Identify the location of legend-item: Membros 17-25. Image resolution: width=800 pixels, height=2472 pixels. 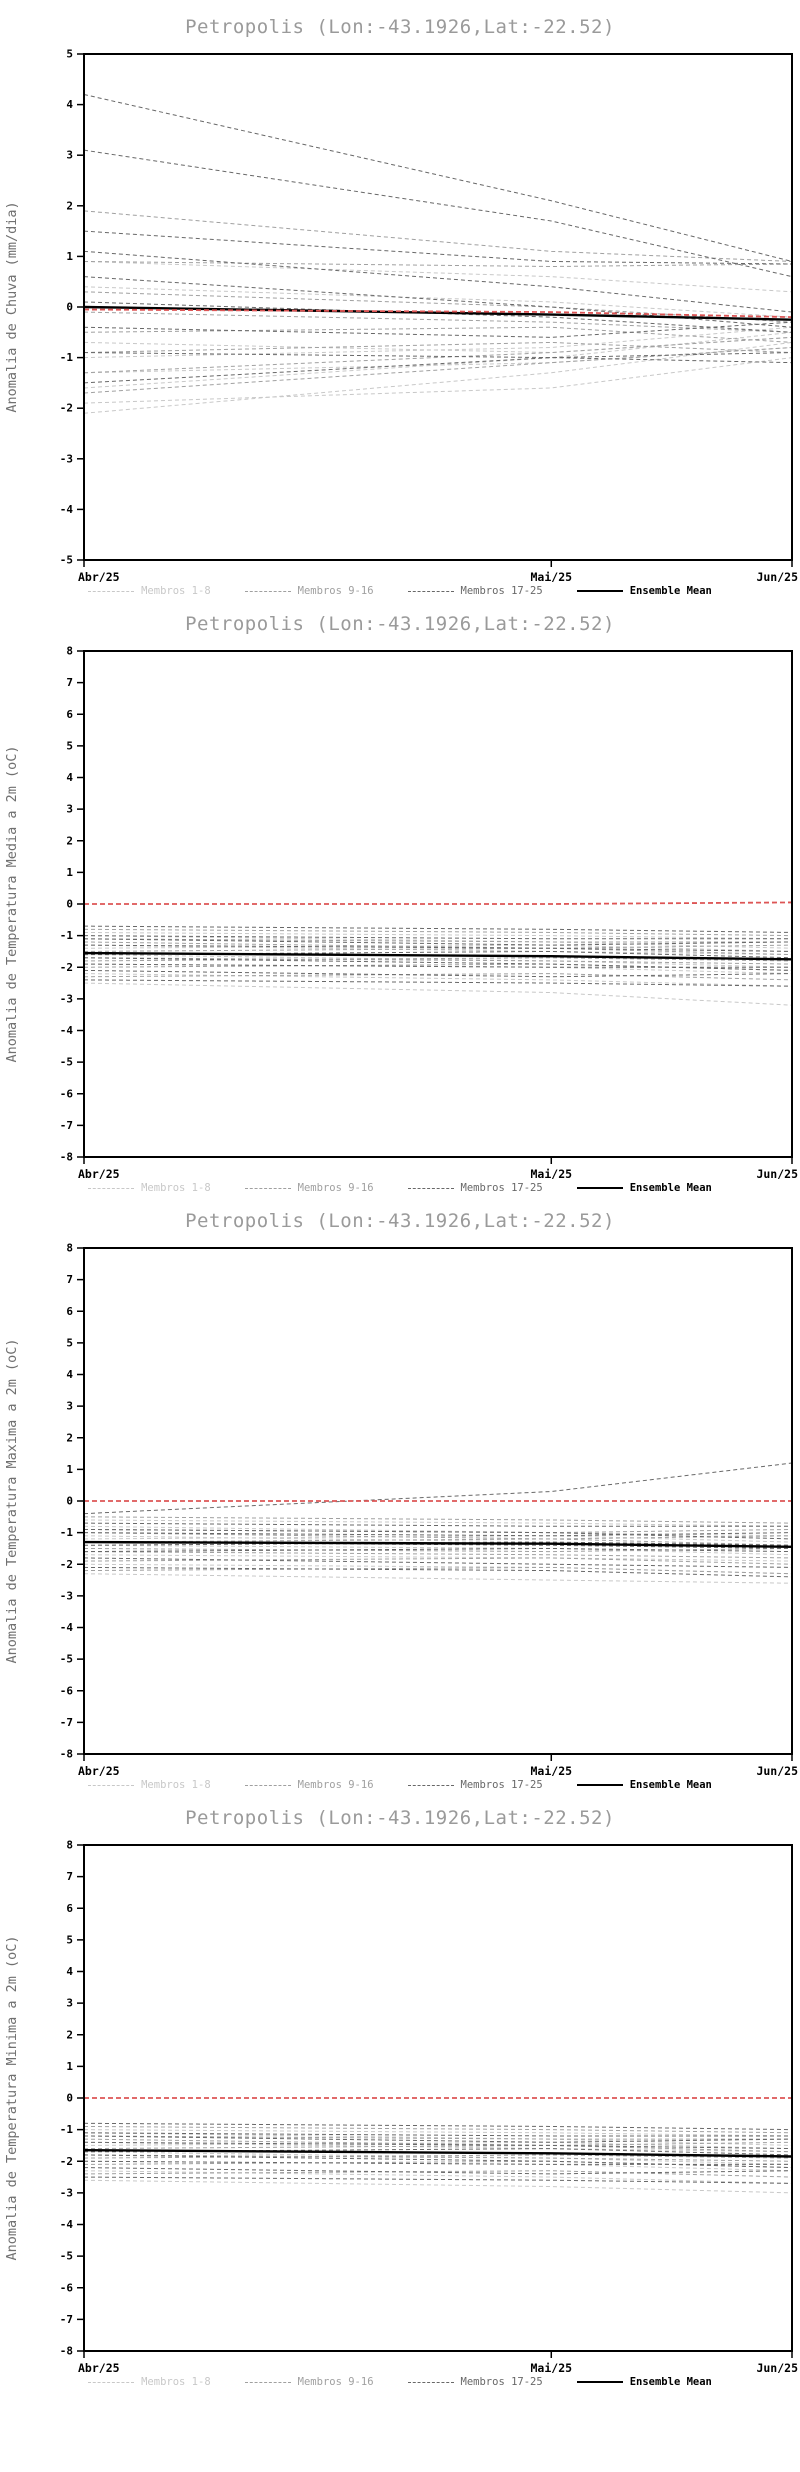
(475, 2382).